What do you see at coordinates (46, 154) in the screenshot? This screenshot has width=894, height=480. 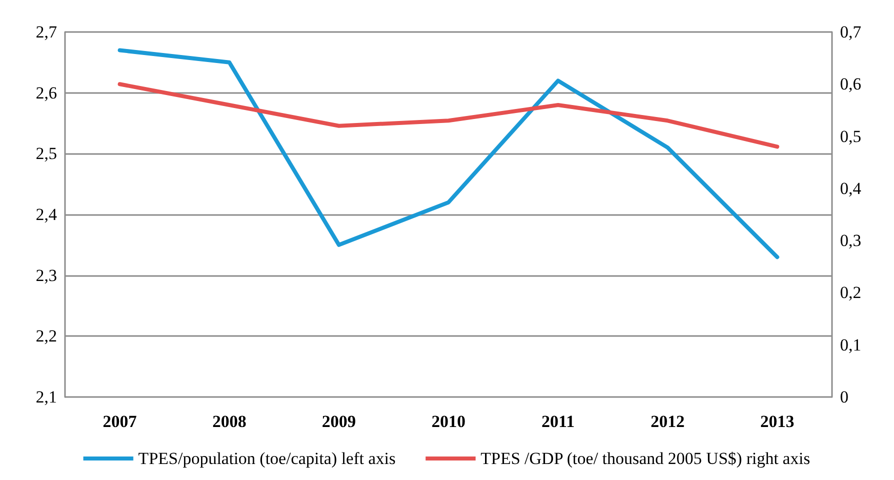 I see `y-tick-label: 2,5` at bounding box center [46, 154].